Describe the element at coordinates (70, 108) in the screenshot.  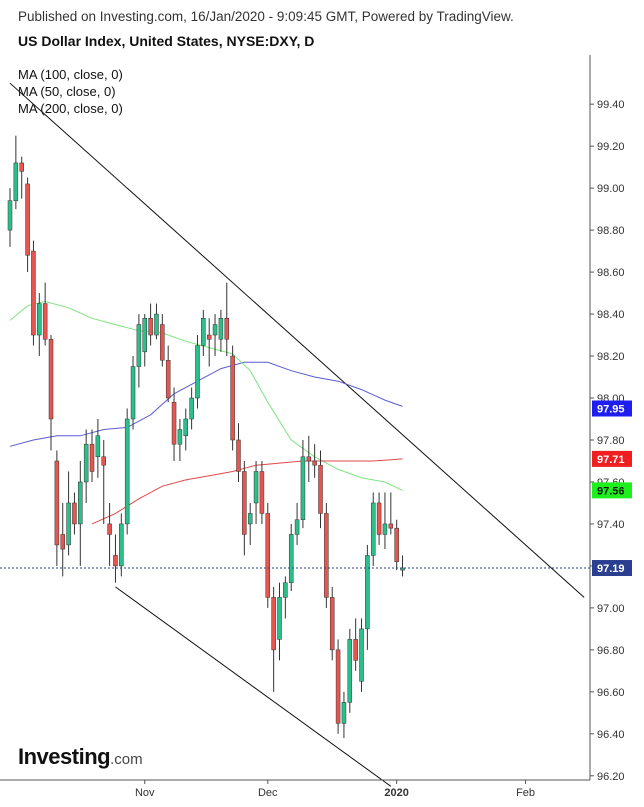
I see `legend-ma200: MA (200, close, 0)` at that location.